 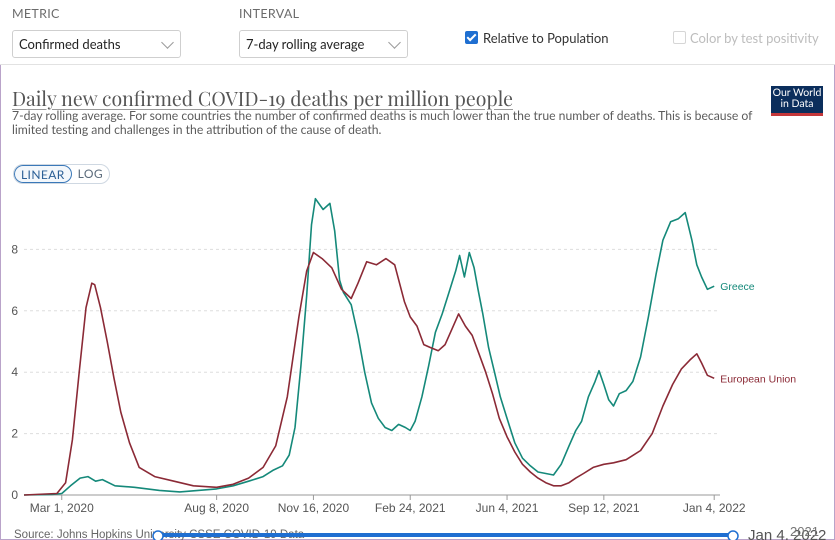 What do you see at coordinates (158, 535) in the screenshot?
I see `timeline-start-handle` at bounding box center [158, 535].